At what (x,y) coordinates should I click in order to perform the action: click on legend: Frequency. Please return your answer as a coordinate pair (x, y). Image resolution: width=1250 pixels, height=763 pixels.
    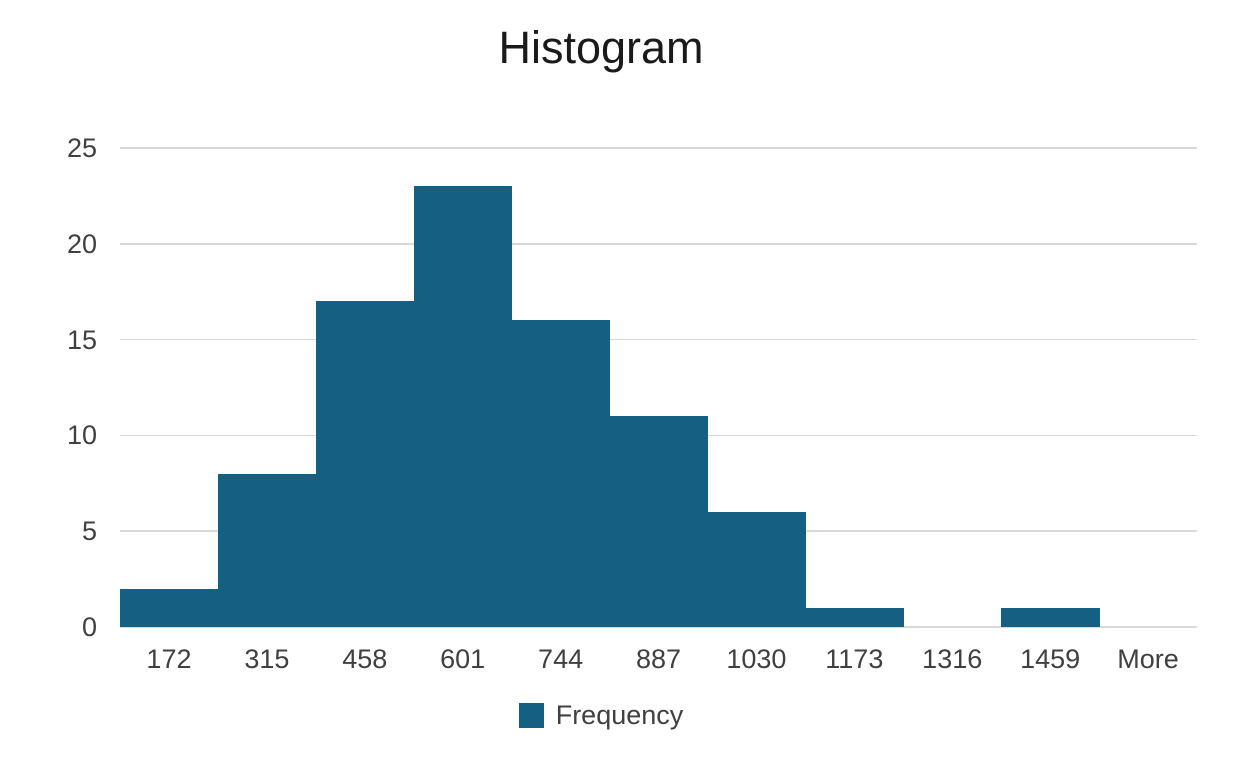
    Looking at the image, I should click on (601, 715).